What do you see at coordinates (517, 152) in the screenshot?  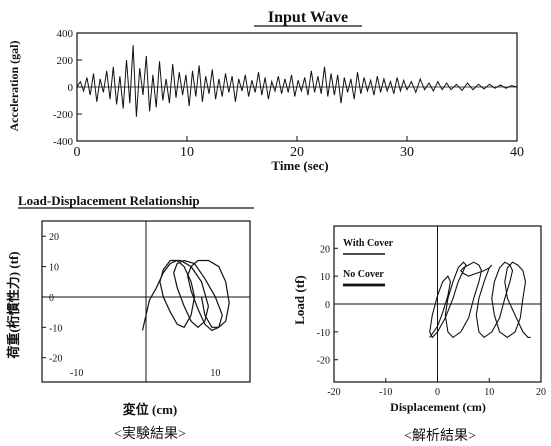 I see `x-tick-label: 40` at bounding box center [517, 152].